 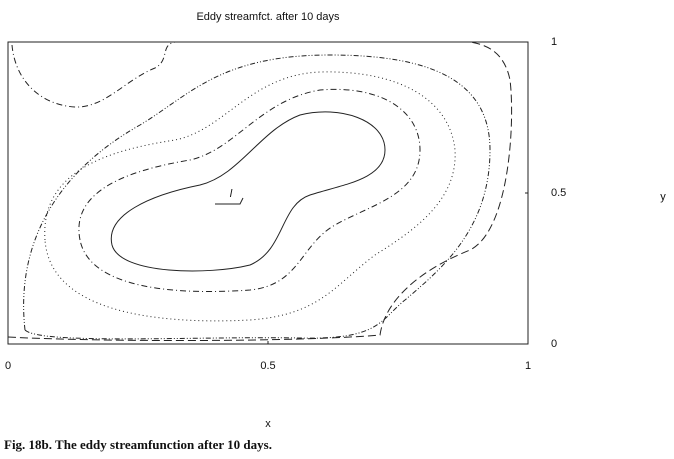 I want to click on annotation: l, so click(x=231, y=194).